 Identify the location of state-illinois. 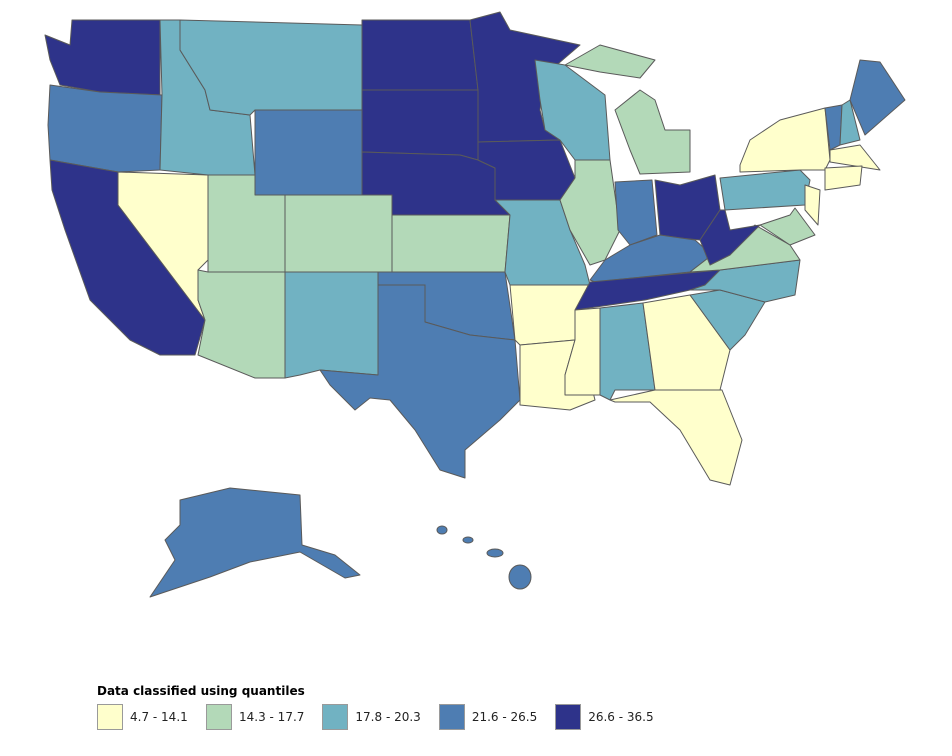
(590, 212).